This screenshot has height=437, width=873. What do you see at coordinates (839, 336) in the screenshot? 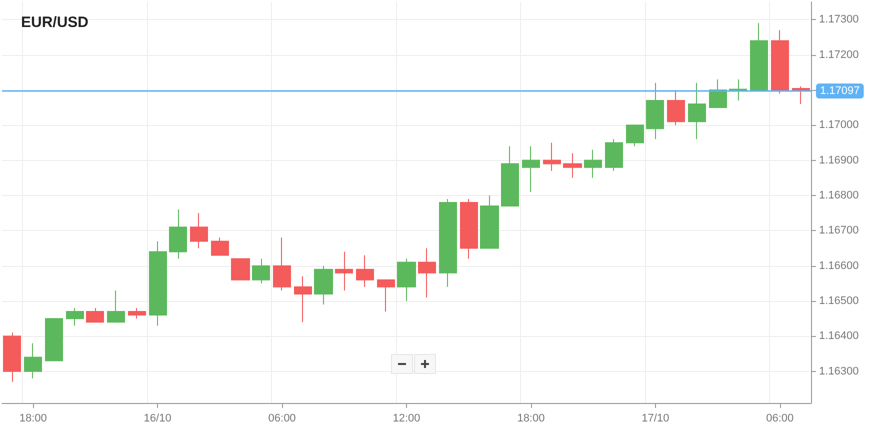
I see `y-tick-label: 1.16400` at bounding box center [839, 336].